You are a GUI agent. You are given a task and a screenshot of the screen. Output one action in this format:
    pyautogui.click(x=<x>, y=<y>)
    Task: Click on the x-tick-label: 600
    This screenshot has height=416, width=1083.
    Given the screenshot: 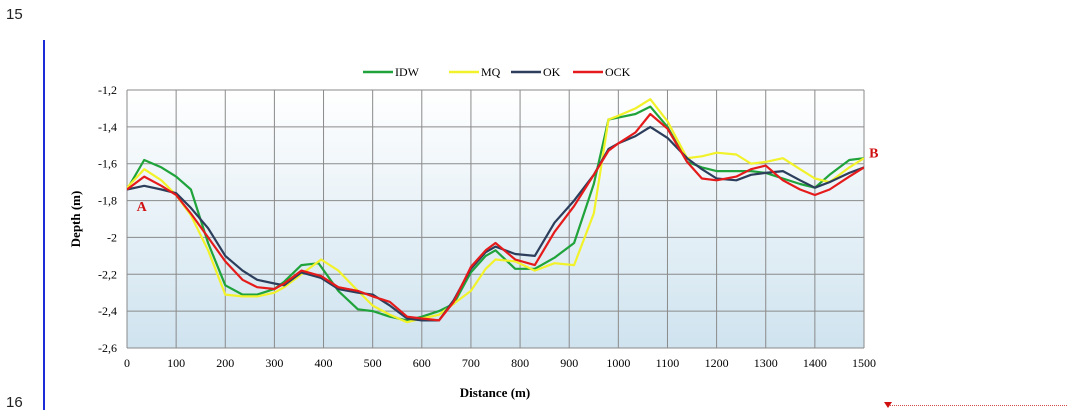 What is the action you would take?
    pyautogui.click(x=422, y=363)
    